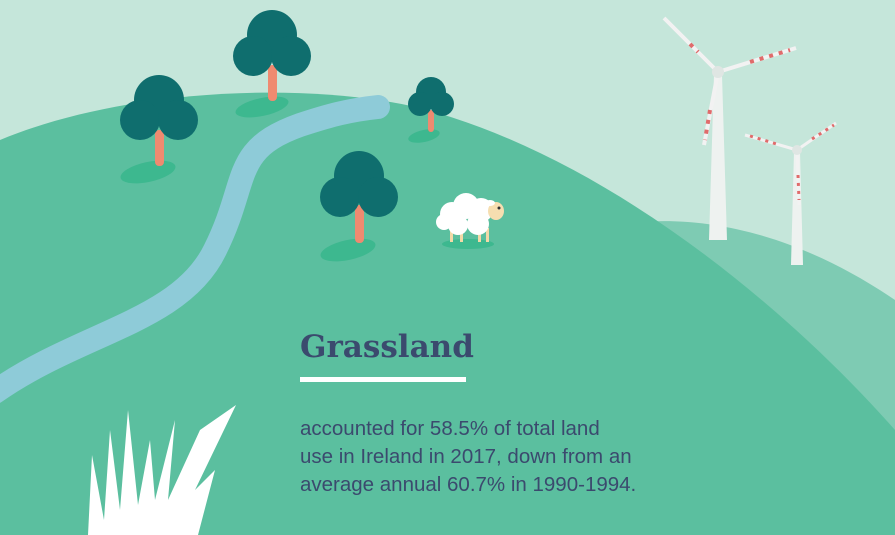 The width and height of the screenshot is (895, 535). I want to click on sheep, so click(470, 221).